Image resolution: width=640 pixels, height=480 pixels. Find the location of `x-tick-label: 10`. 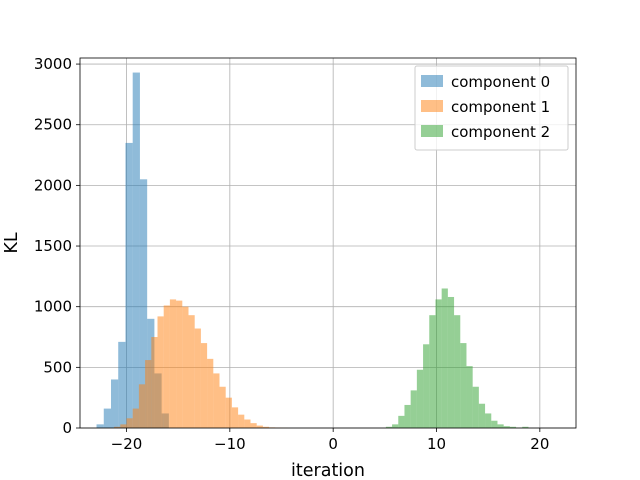

x-tick-label: 10 is located at coordinates (436, 444).